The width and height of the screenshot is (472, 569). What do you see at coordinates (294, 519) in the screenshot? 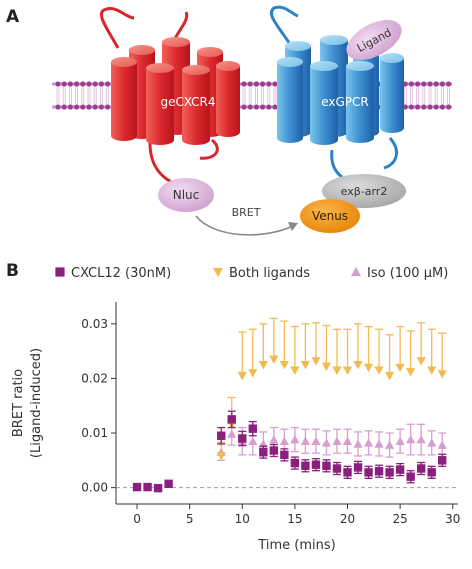
I see `x-tick-label: 15` at bounding box center [294, 519].